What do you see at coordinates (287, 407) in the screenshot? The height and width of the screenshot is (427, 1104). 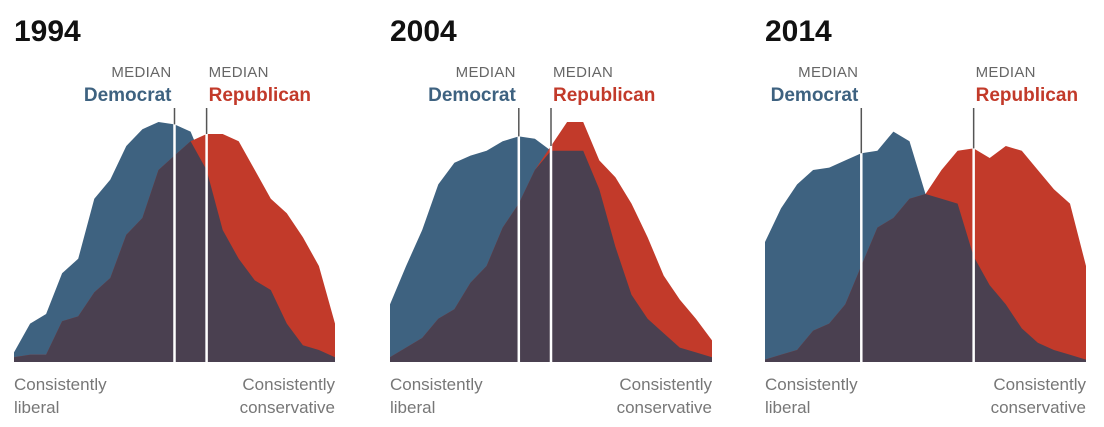 I see `axis-right-line2-1994: conservative` at bounding box center [287, 407].